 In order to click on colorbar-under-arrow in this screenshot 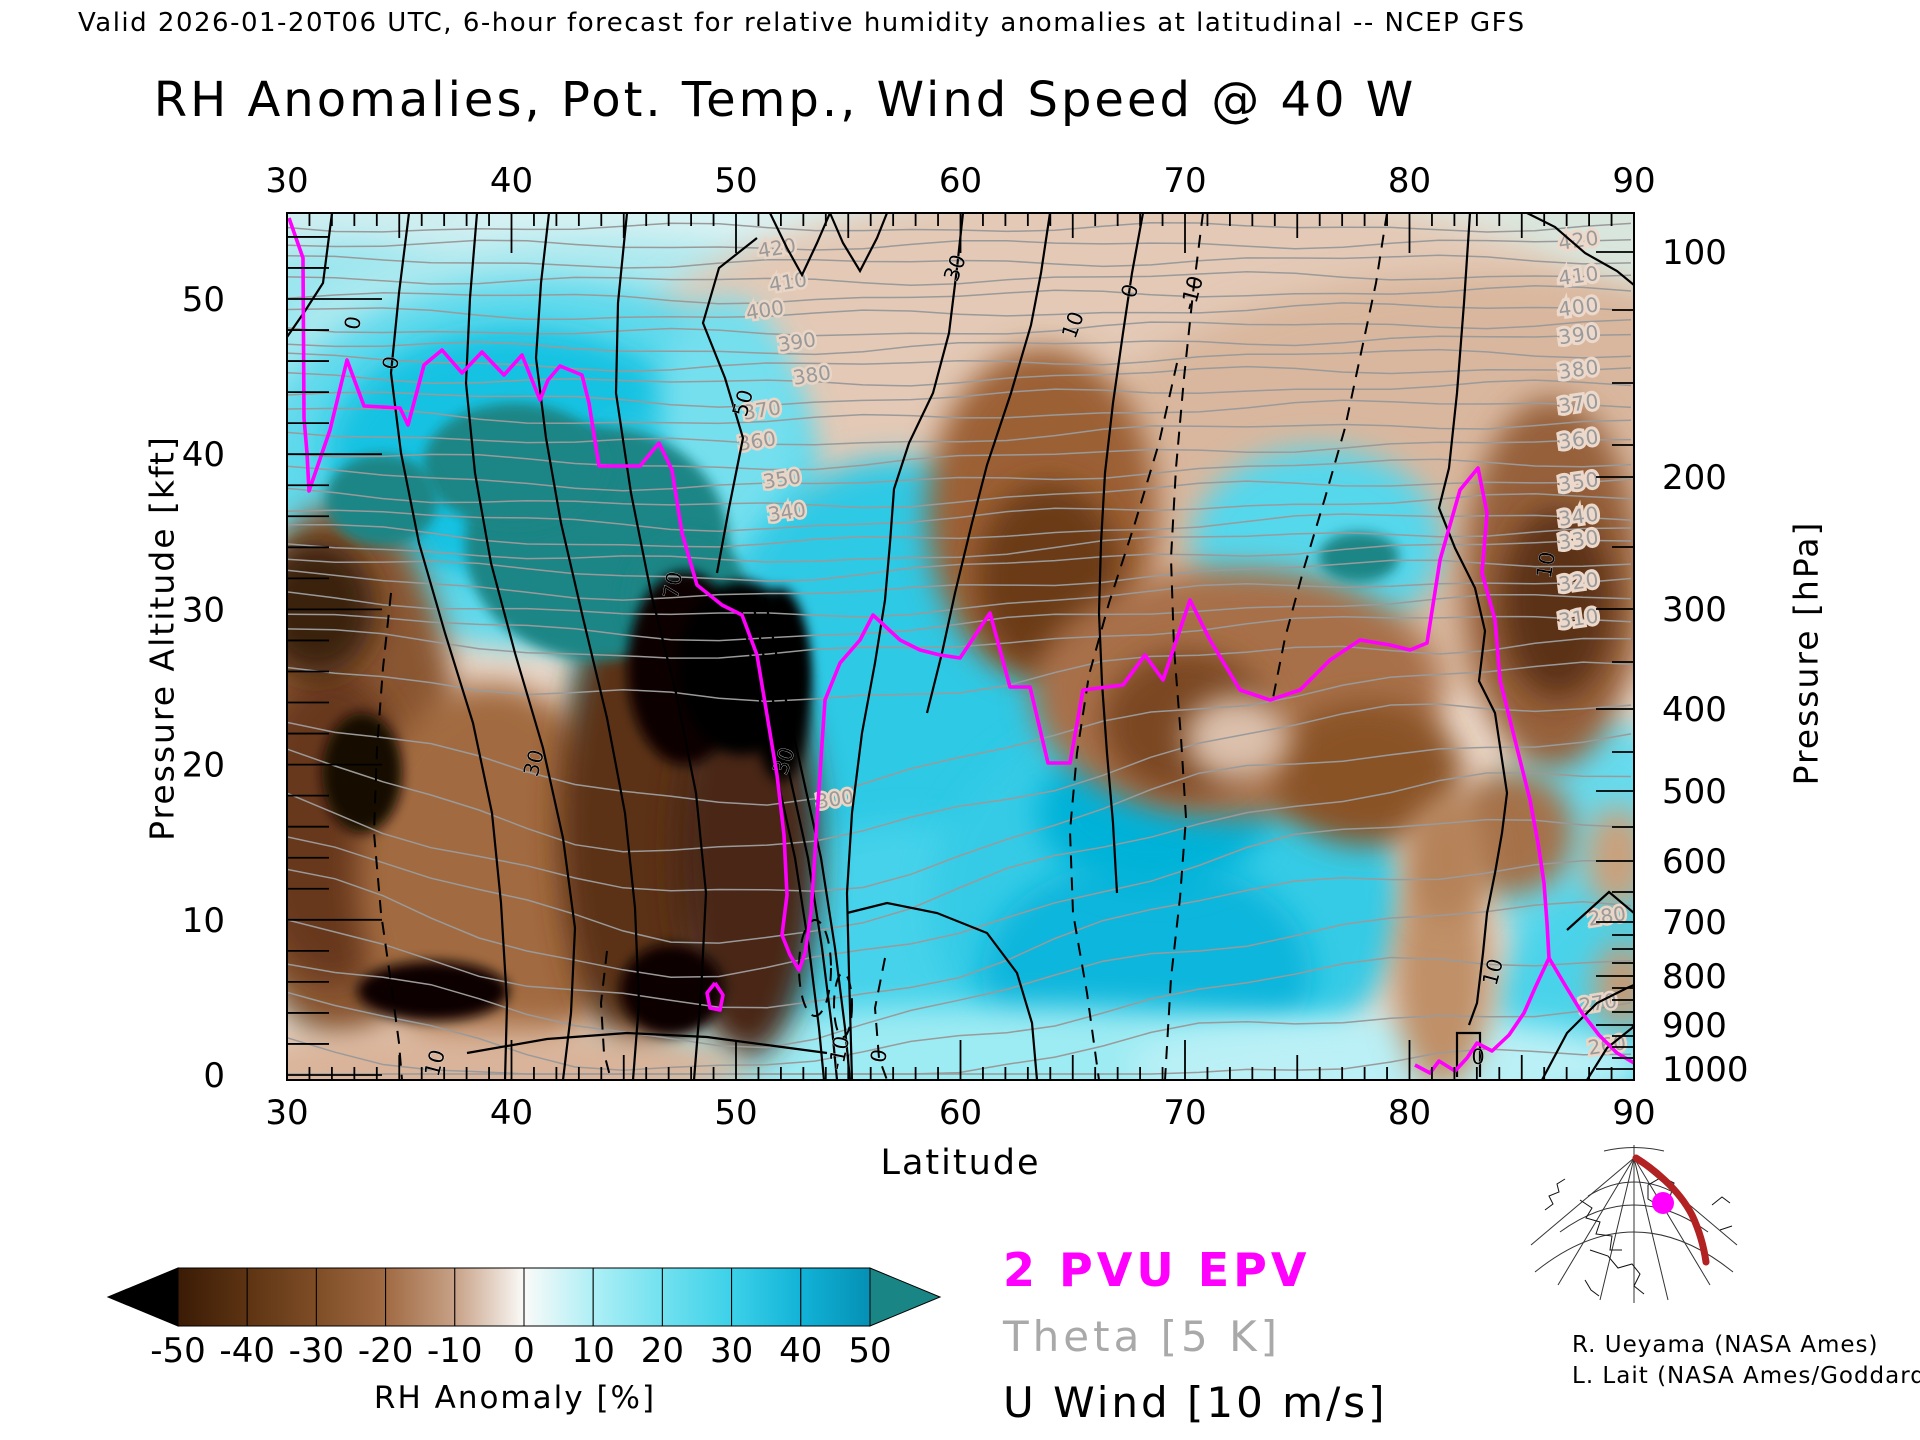, I will do `click(142, 1297)`.